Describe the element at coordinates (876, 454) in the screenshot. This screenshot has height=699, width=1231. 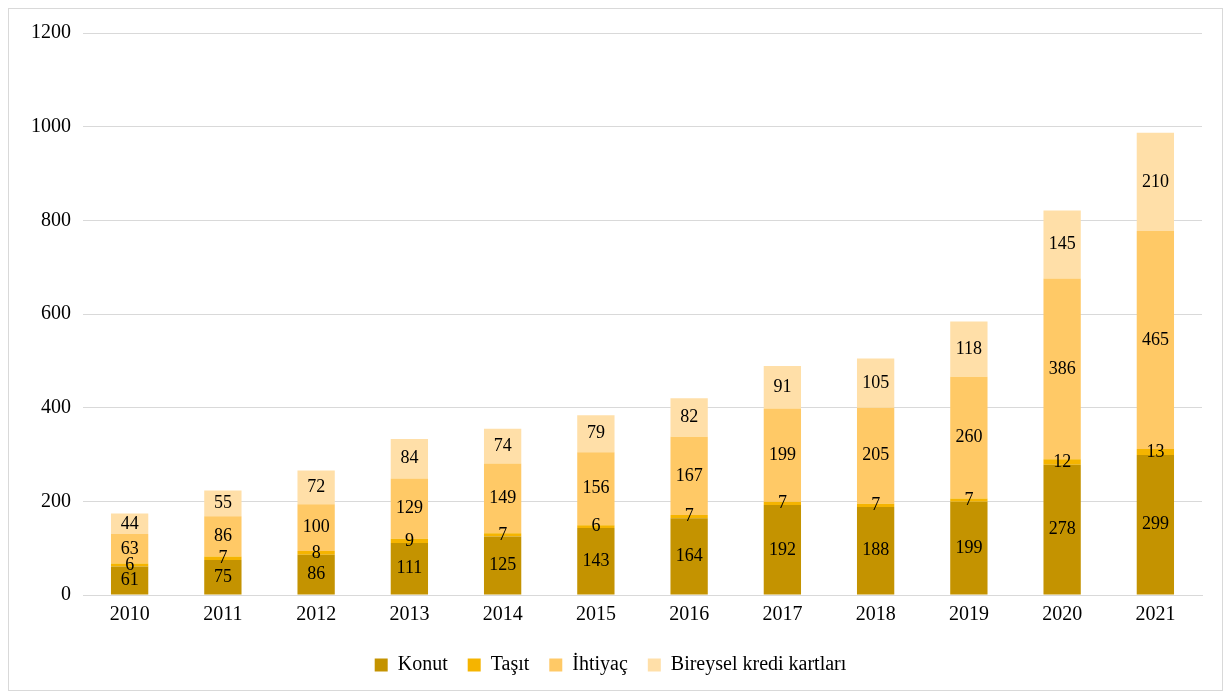
I see `data-label: 205` at that location.